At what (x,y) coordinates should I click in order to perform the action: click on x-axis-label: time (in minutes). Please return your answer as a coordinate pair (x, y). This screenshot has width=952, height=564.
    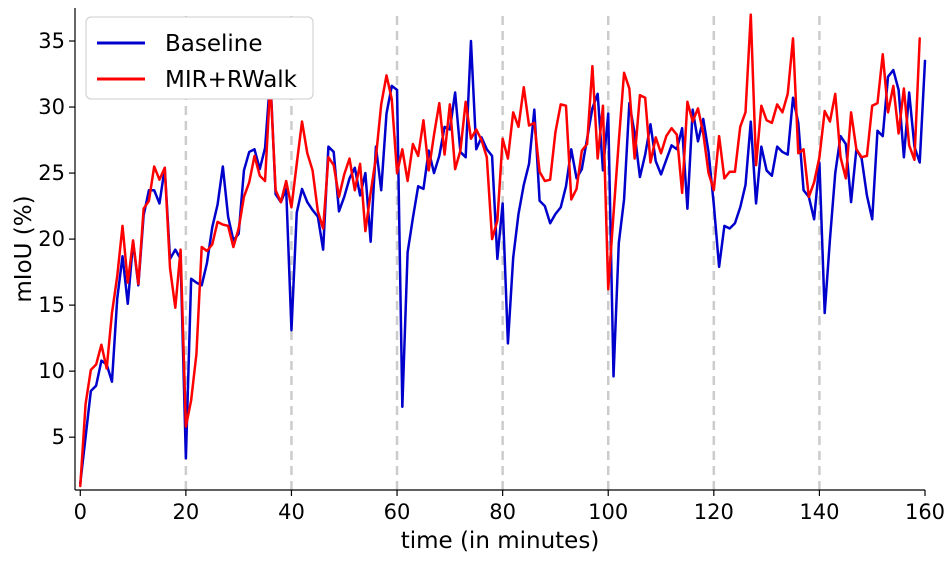
    Looking at the image, I should click on (500, 541).